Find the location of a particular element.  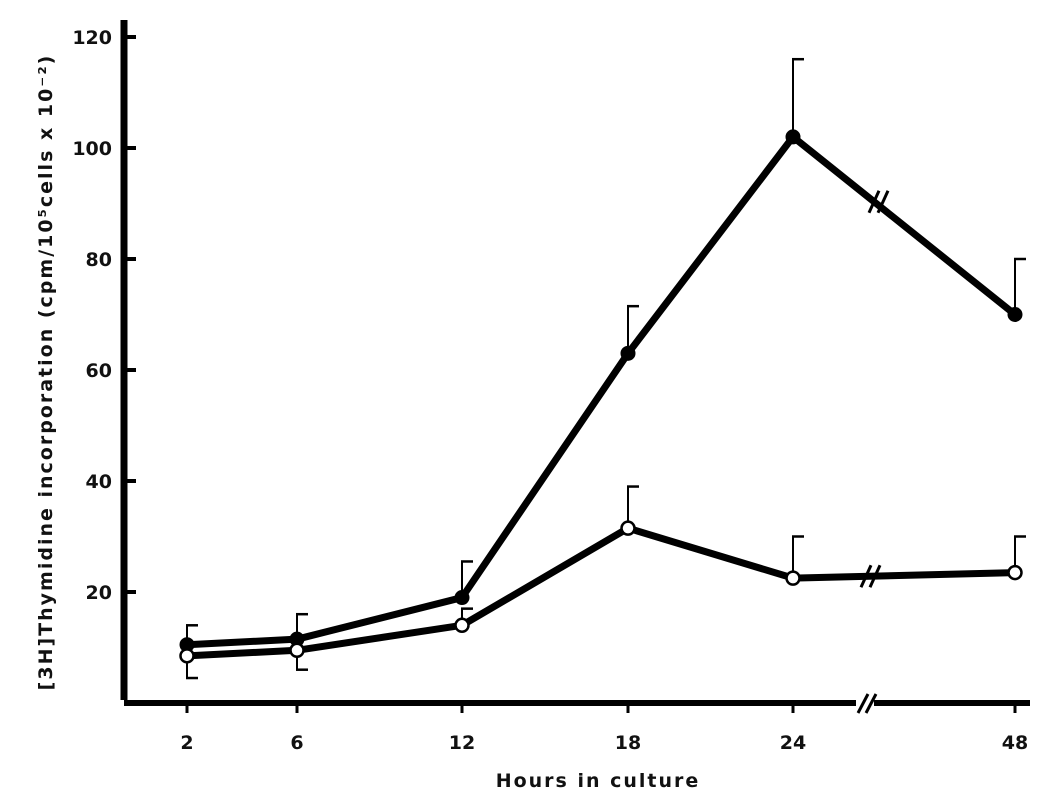

x-tick-label: 48 is located at coordinates (1015, 743).